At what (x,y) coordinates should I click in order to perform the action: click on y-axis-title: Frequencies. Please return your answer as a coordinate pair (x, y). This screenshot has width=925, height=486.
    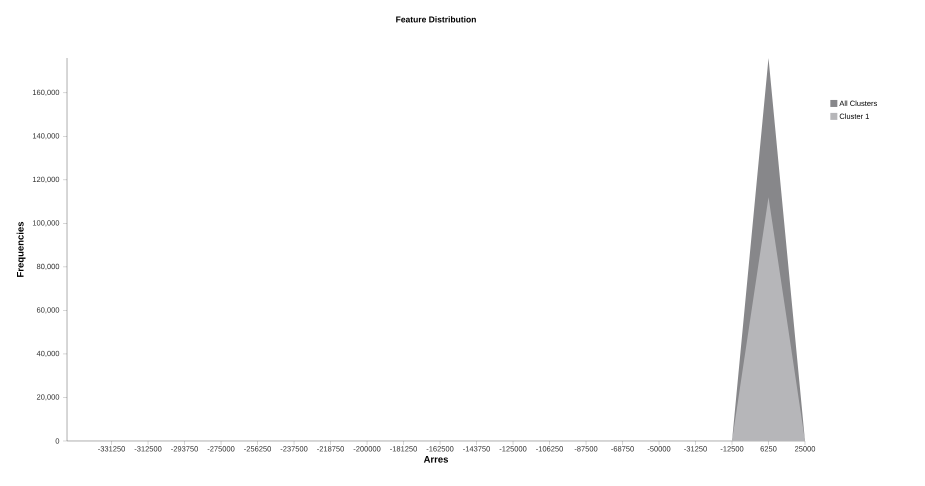
    Looking at the image, I should click on (21, 249).